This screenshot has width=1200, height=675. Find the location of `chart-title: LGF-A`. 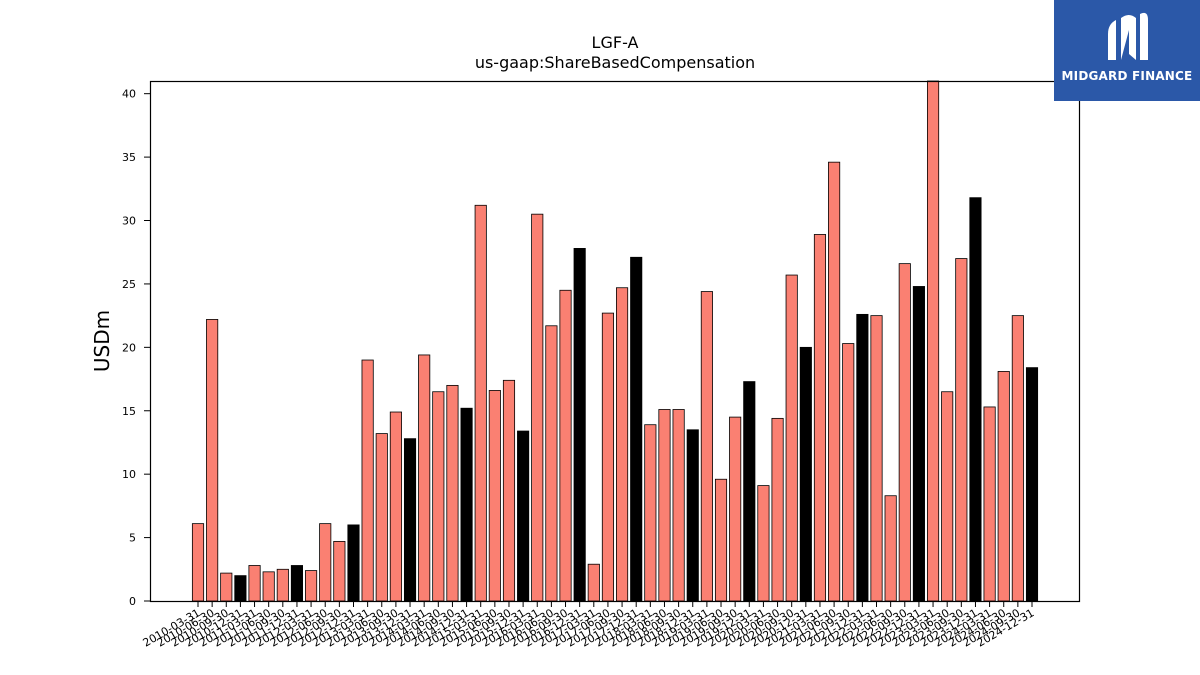

chart-title: LGF-A is located at coordinates (615, 42).